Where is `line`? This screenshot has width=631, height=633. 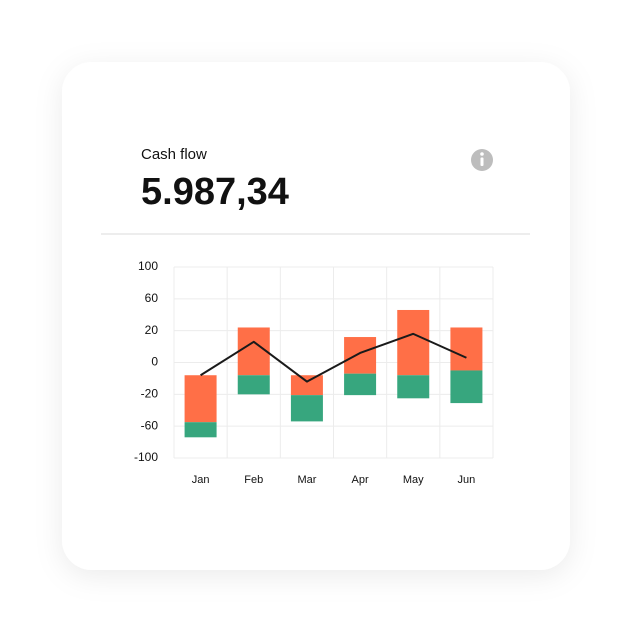
line is located at coordinates (333, 357).